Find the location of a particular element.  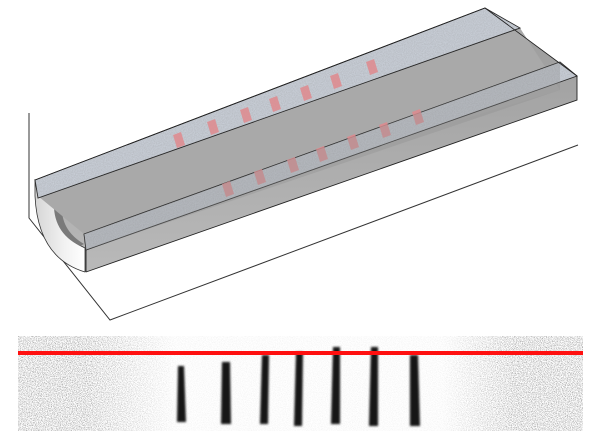

scan-bands is located at coordinates (298, 386).